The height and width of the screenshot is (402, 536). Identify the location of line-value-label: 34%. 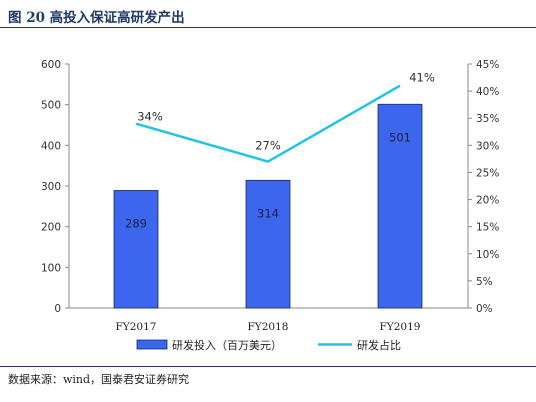
(150, 117).